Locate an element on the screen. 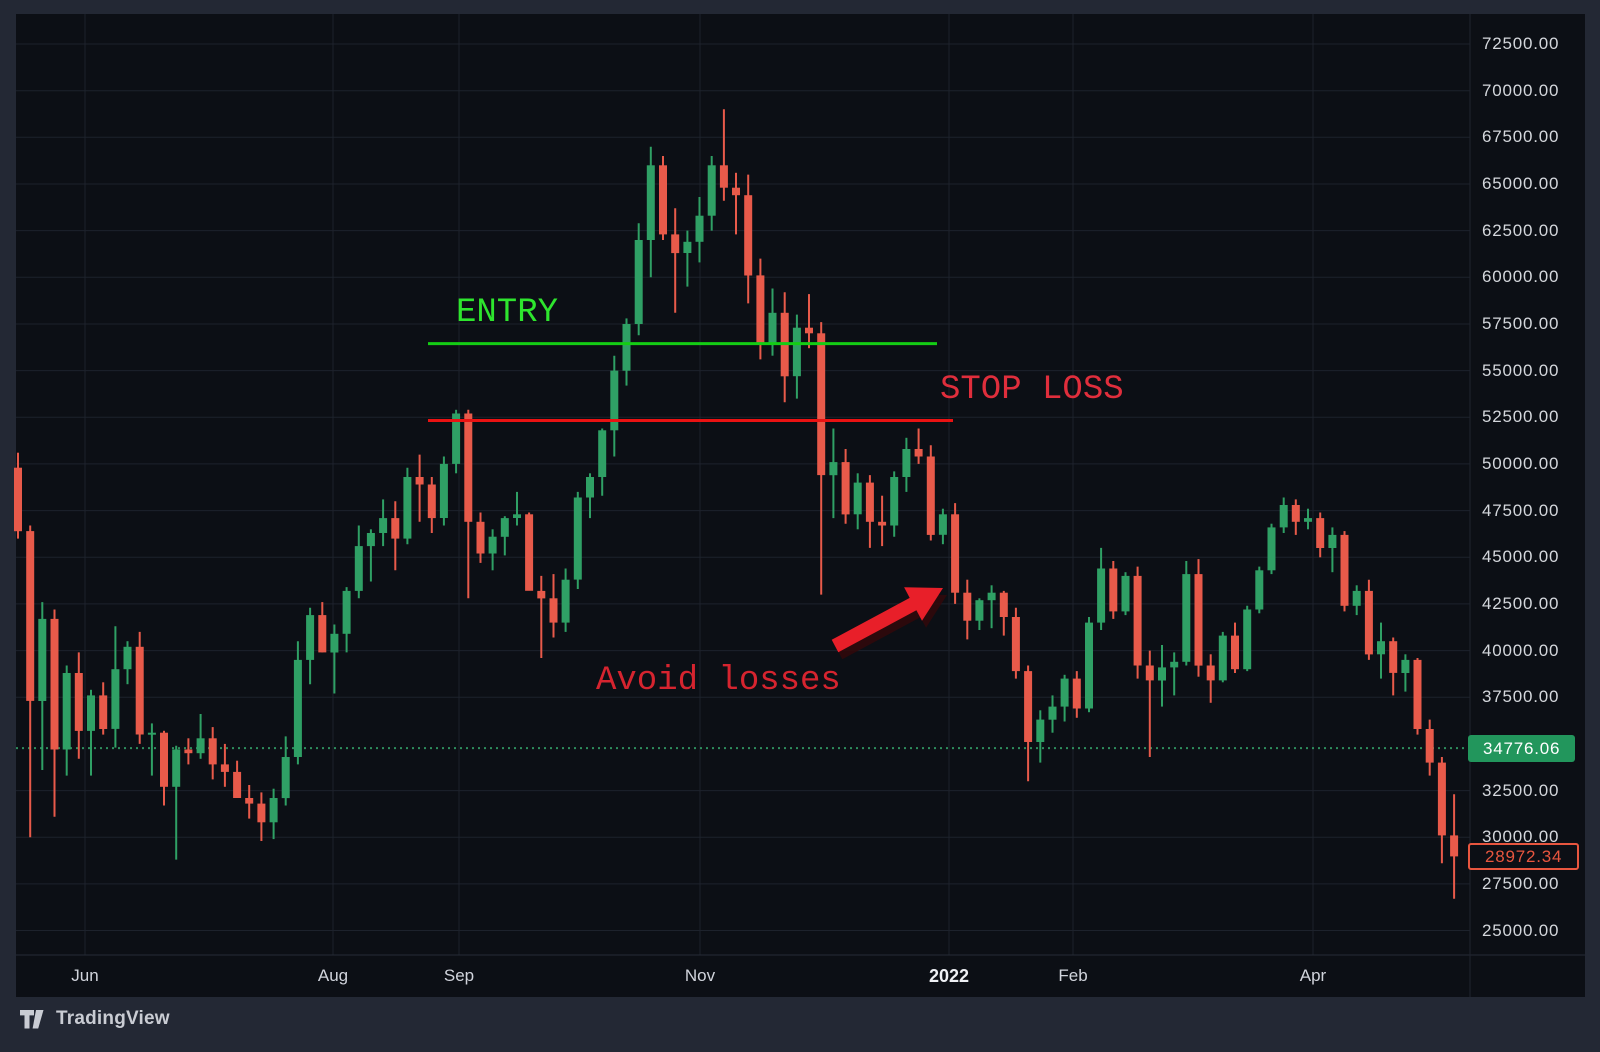 The image size is (1600, 1052). tradingview-logo-text: TradingView is located at coordinates (113, 1018).